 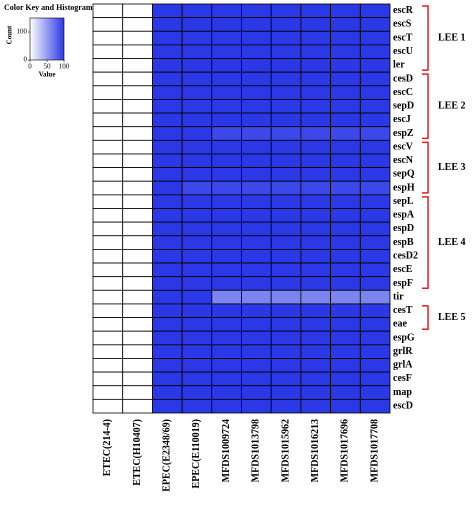 I want to click on row-label: cesT, so click(x=403, y=310).